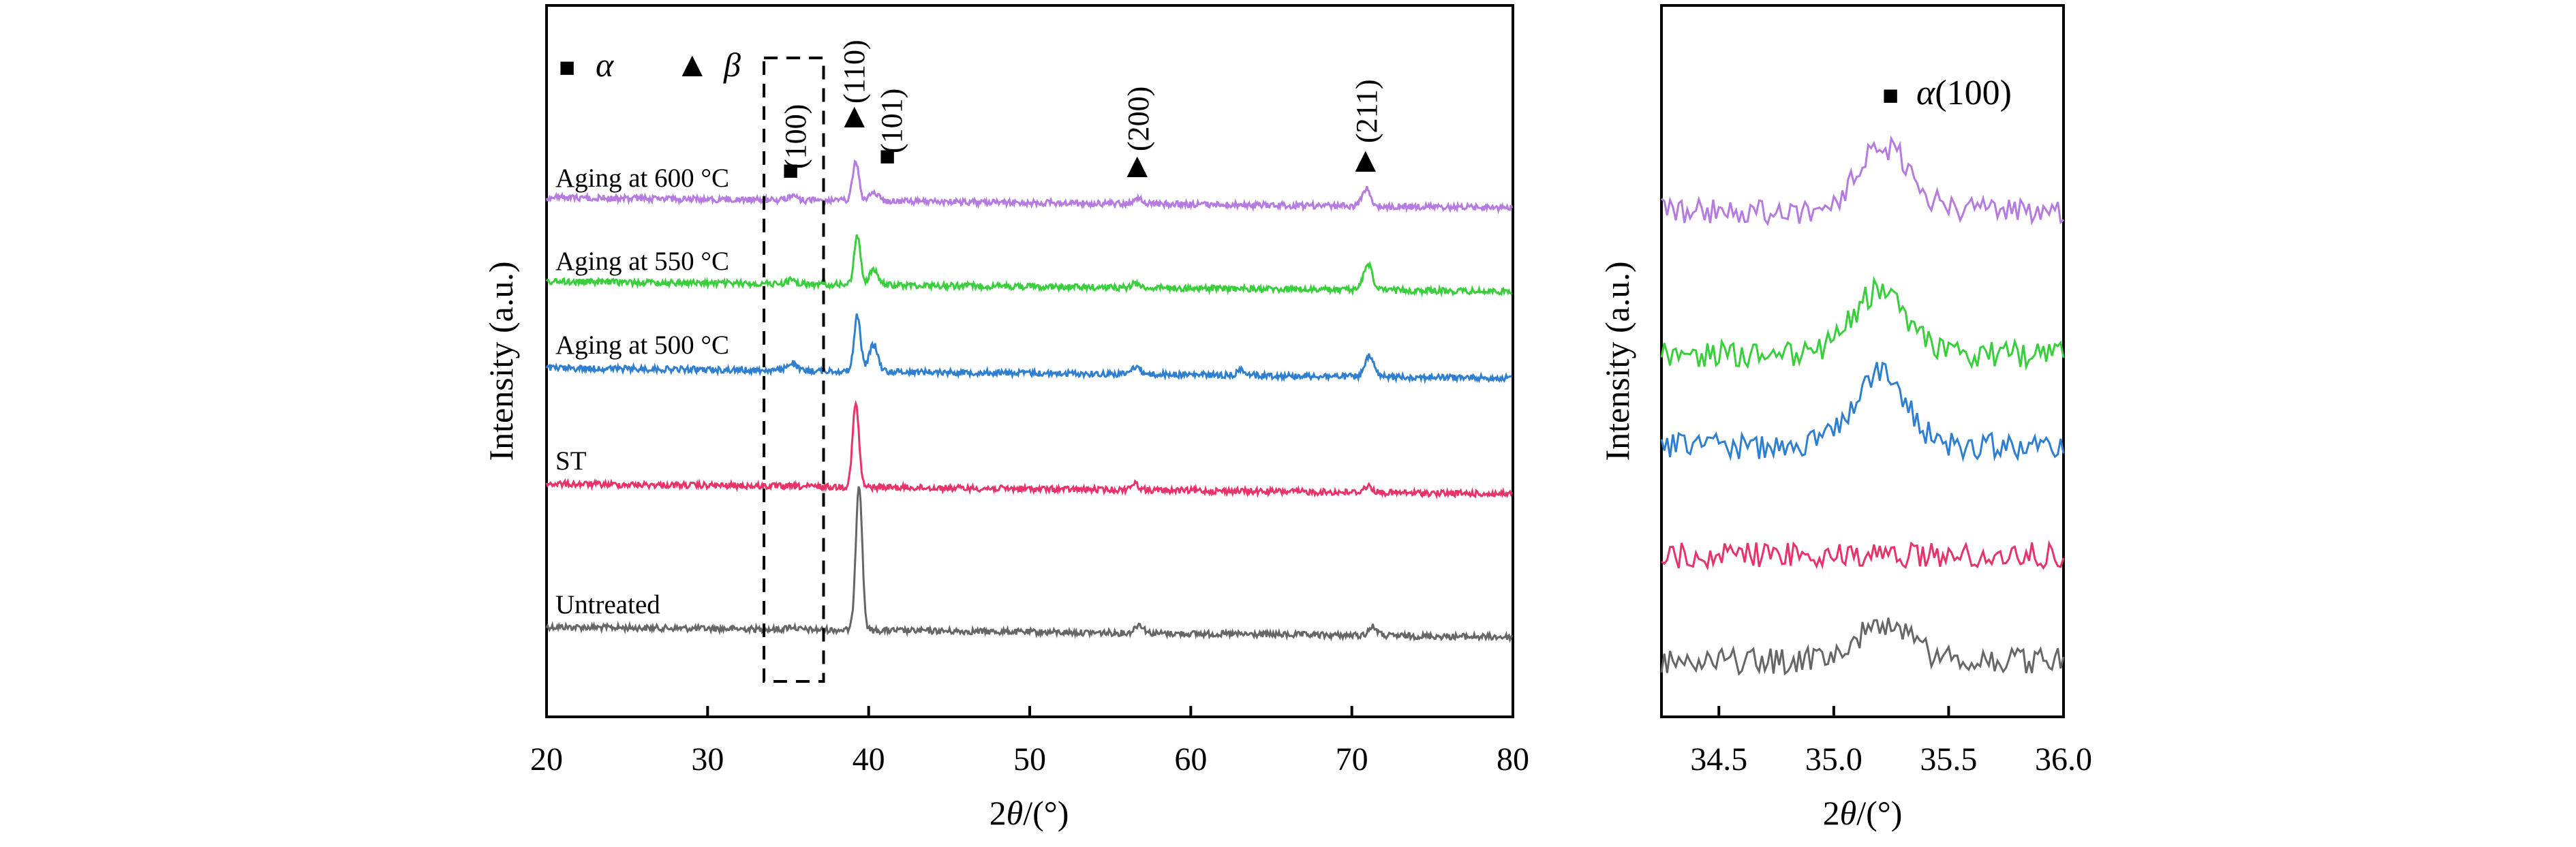 This screenshot has width=2576, height=847. What do you see at coordinates (794, 370) in the screenshot?
I see `alpha100-highlight-box` at bounding box center [794, 370].